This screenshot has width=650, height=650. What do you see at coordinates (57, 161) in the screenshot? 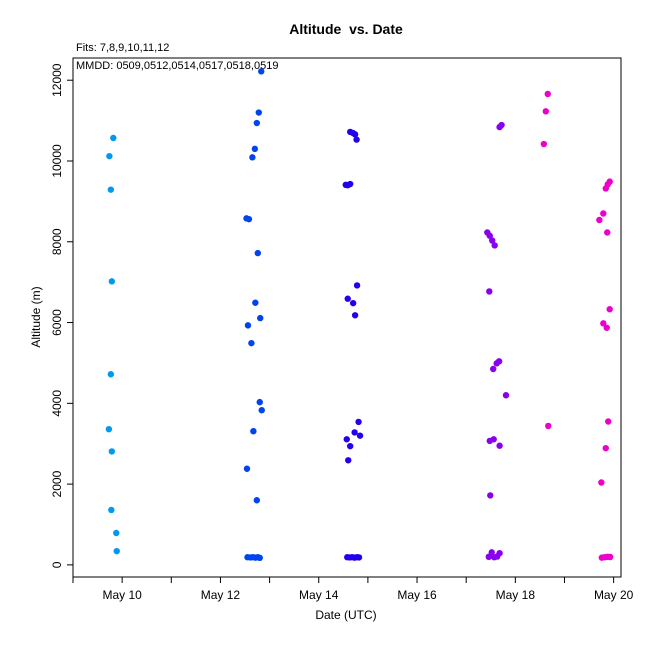
I see `y-tick-label: 10000` at bounding box center [57, 161].